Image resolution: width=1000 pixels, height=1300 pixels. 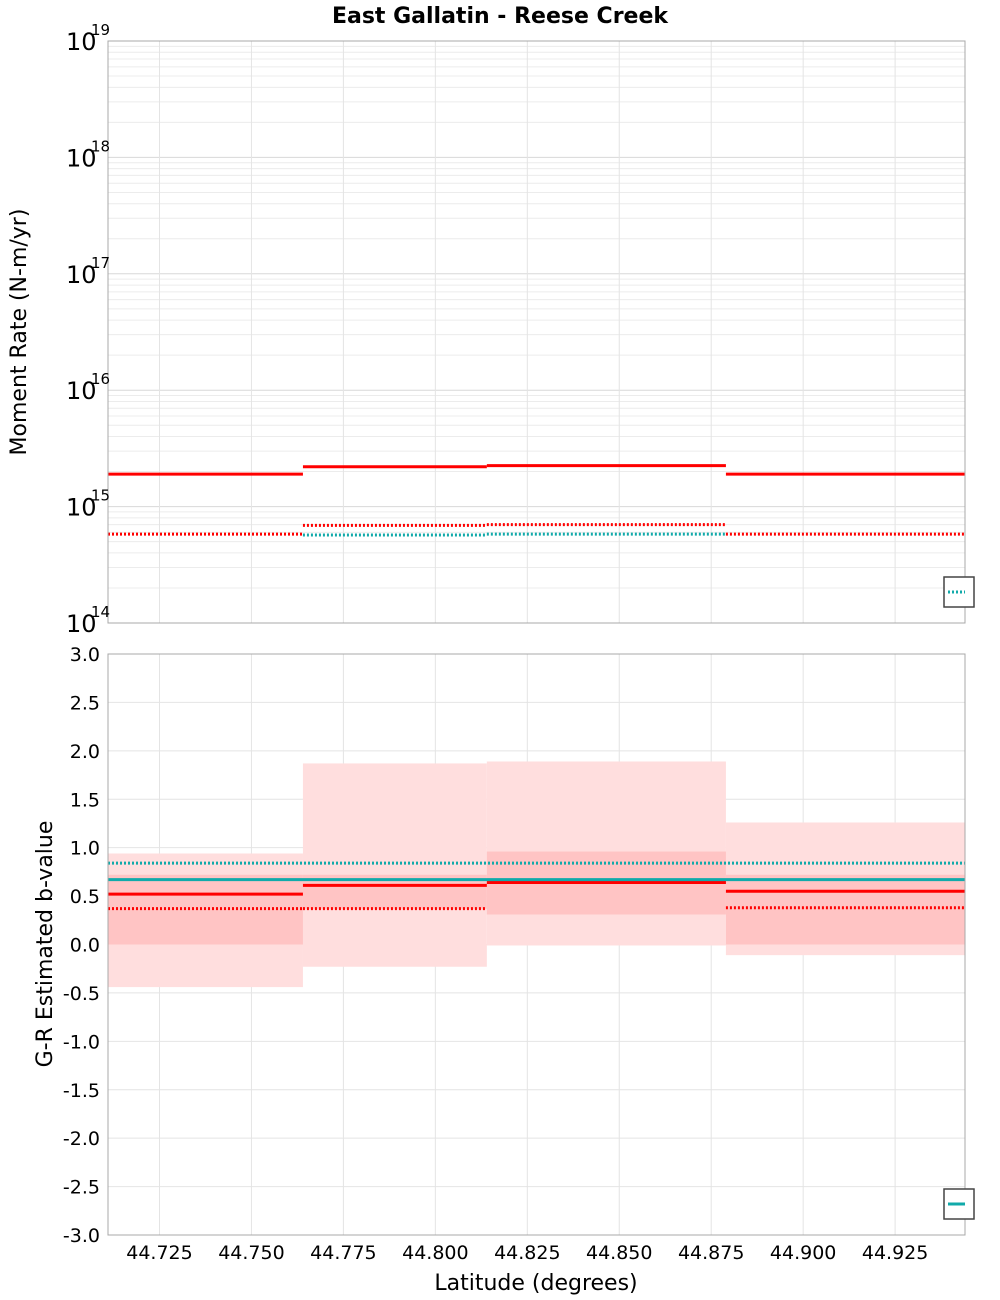 I want to click on bvalue-y-tick-label: -3.0, so click(x=81, y=1236).